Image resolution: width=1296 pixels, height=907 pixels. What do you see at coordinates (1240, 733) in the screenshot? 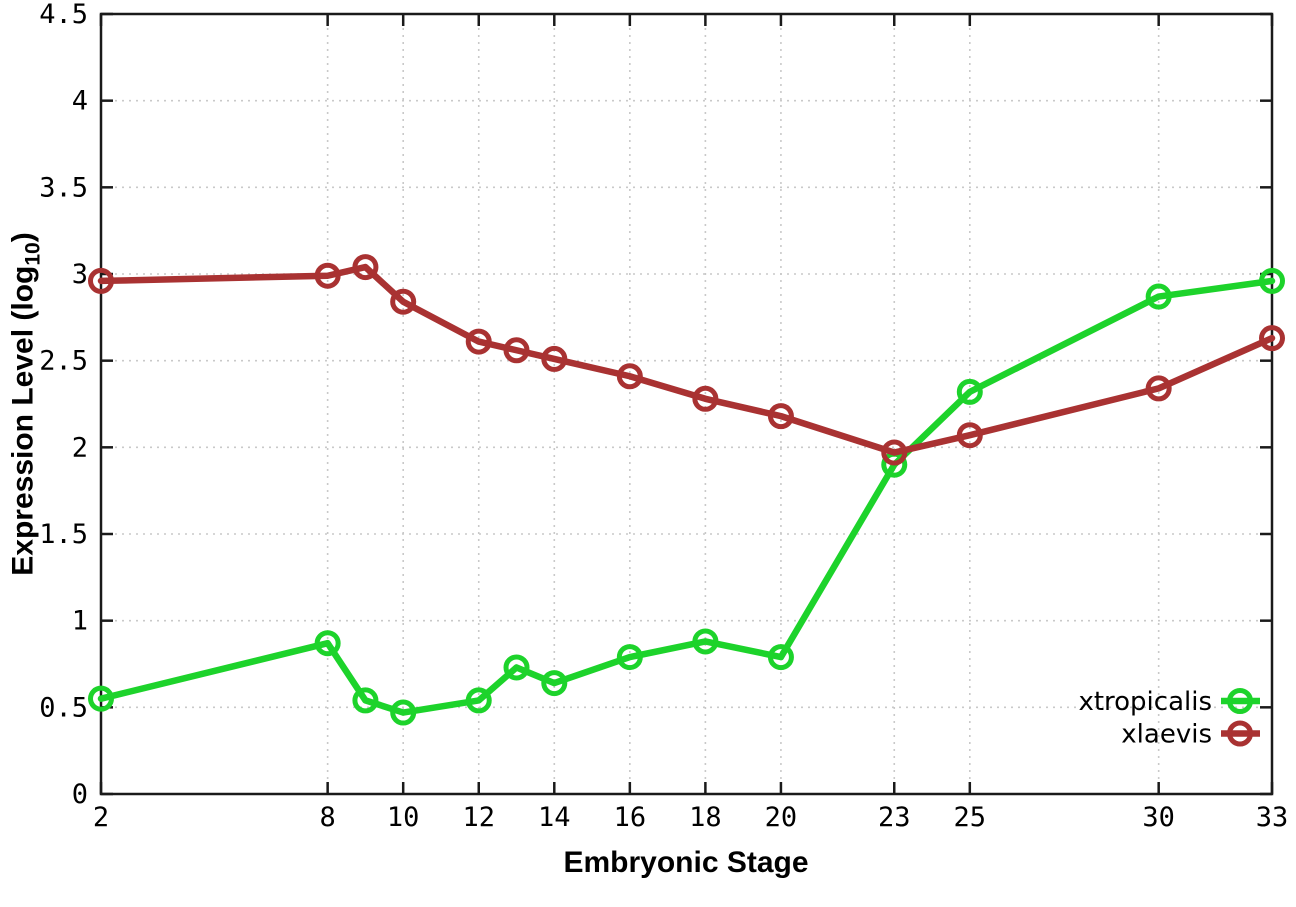
I see `legend-marker-xlaevis` at bounding box center [1240, 733].